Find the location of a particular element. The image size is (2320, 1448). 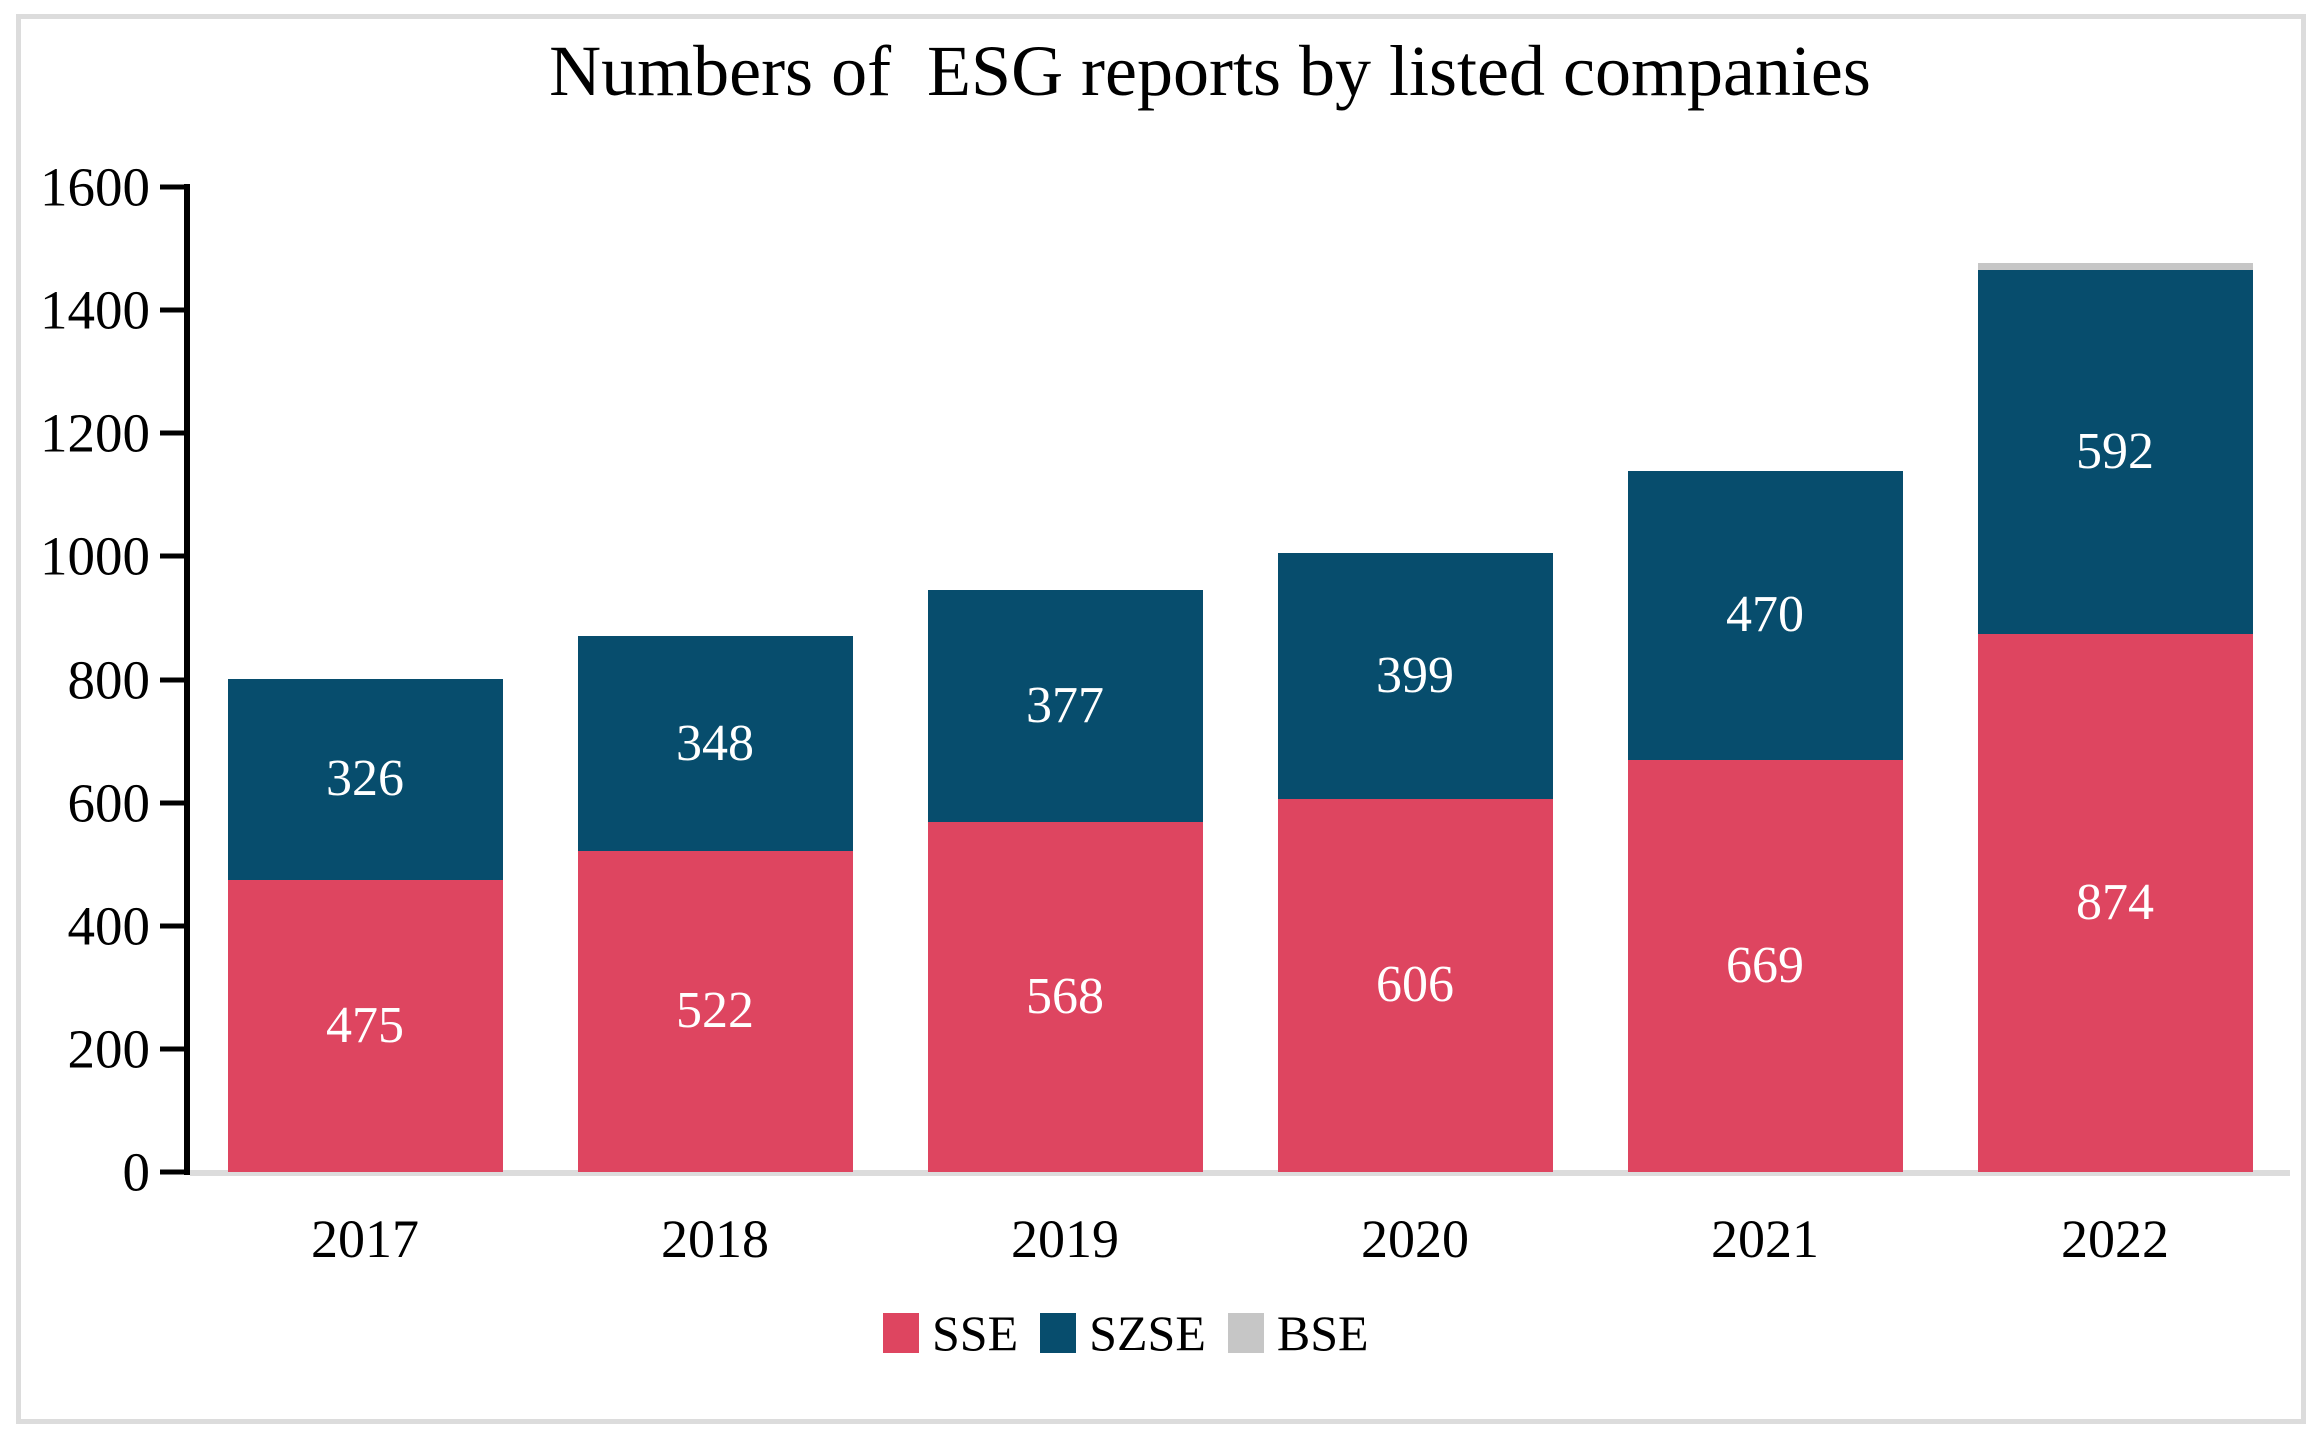

y-axis-tick-label: 1200 is located at coordinates (95, 433).